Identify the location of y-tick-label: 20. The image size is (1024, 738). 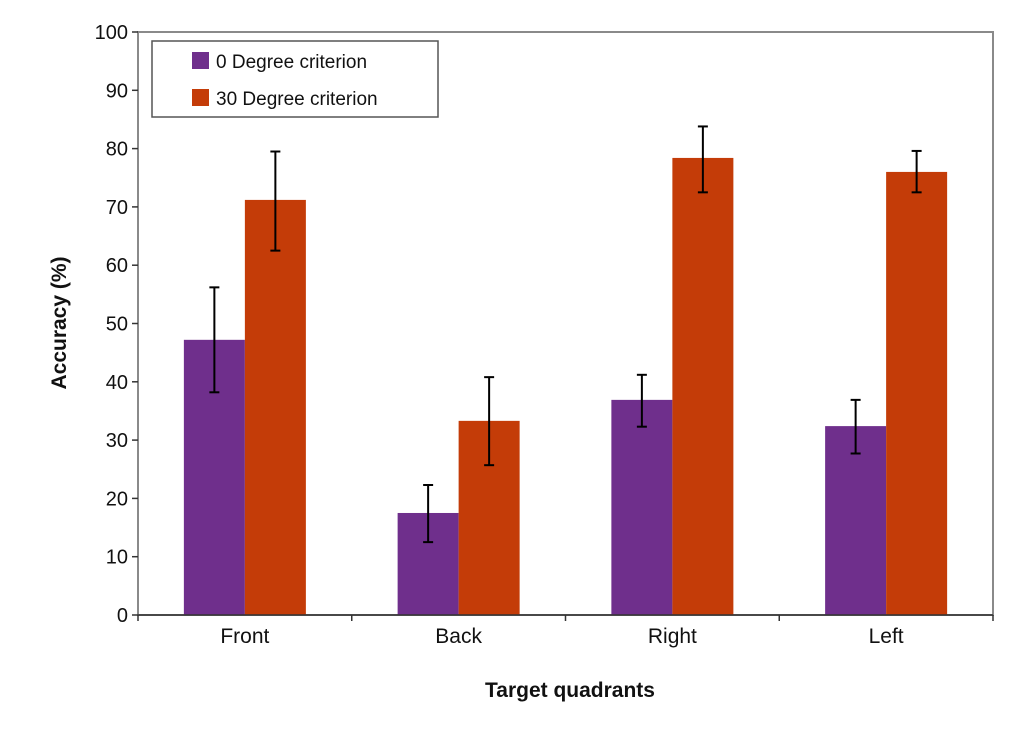
(117, 499).